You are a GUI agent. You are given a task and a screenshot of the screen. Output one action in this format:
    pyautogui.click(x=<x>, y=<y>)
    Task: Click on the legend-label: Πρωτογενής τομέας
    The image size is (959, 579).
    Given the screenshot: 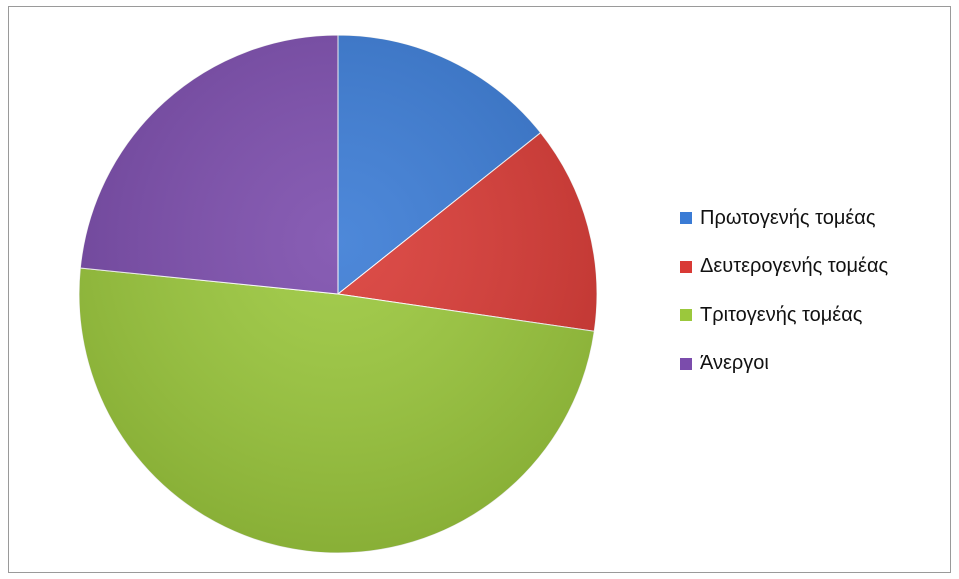 What is the action you would take?
    pyautogui.click(x=788, y=217)
    